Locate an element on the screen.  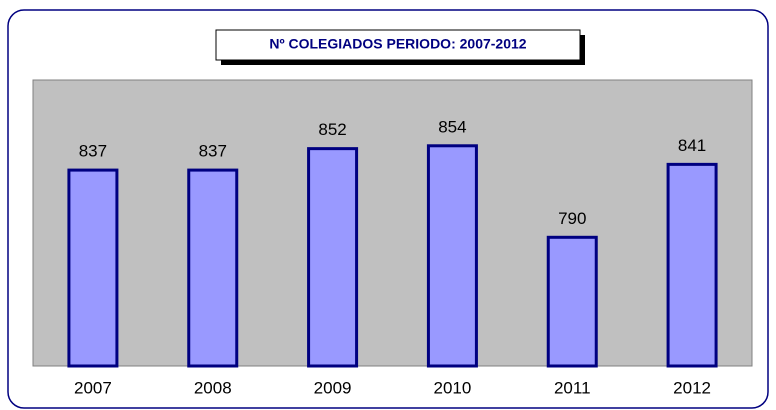
x-tick-label: 2011 is located at coordinates (572, 387).